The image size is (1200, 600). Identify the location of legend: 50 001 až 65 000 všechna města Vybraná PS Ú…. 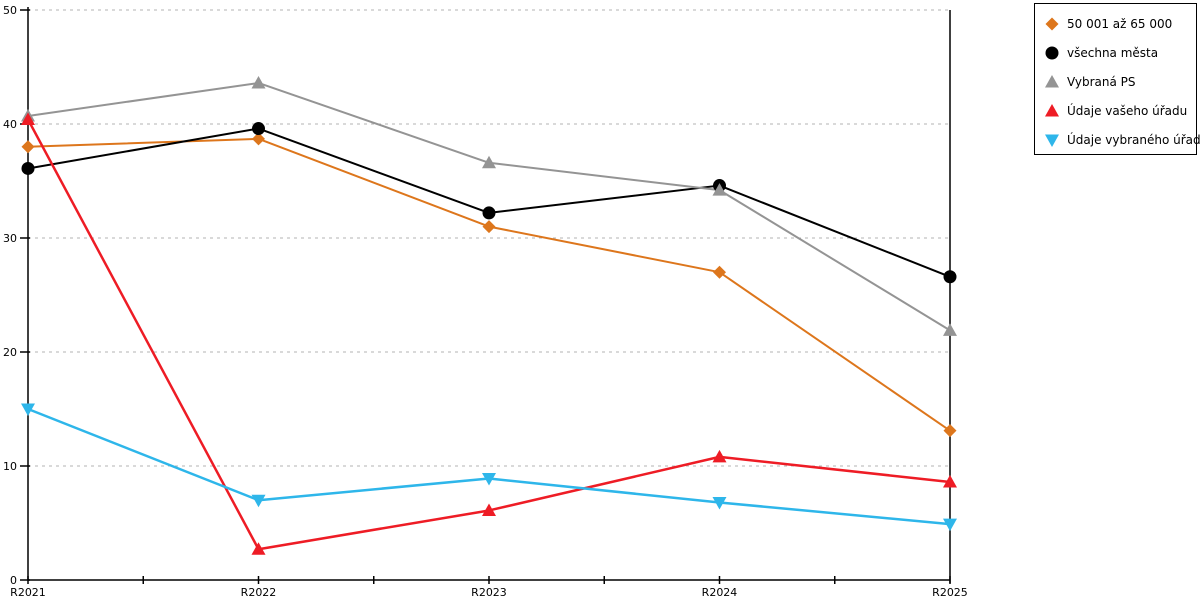
(1117, 79).